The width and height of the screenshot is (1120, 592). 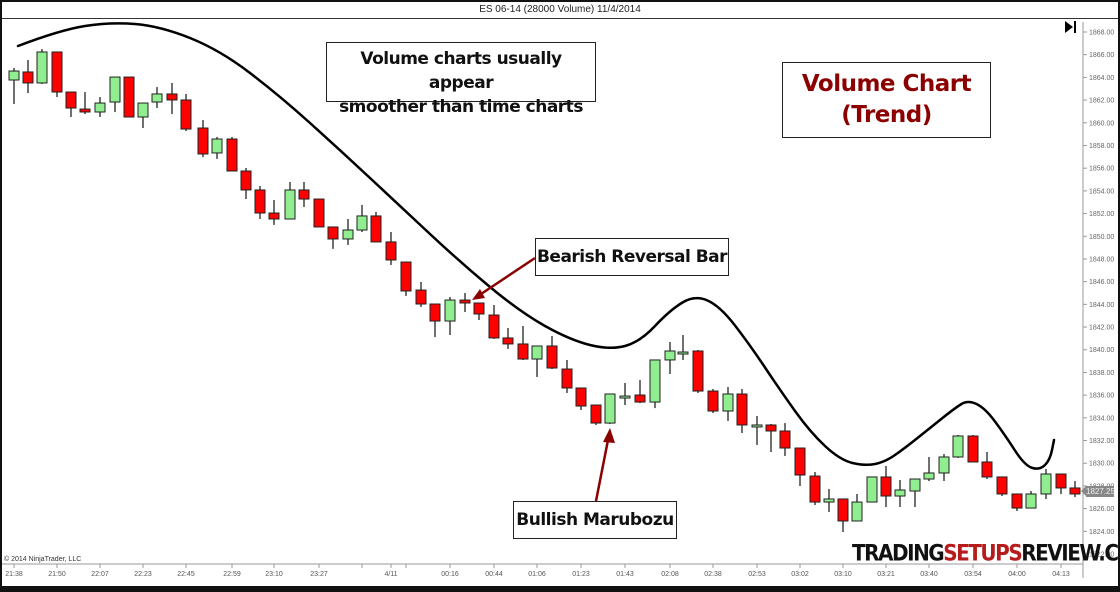 What do you see at coordinates (886, 100) in the screenshot?
I see `annotation-volume-chart-title: Volume Chart (Trend)` at bounding box center [886, 100].